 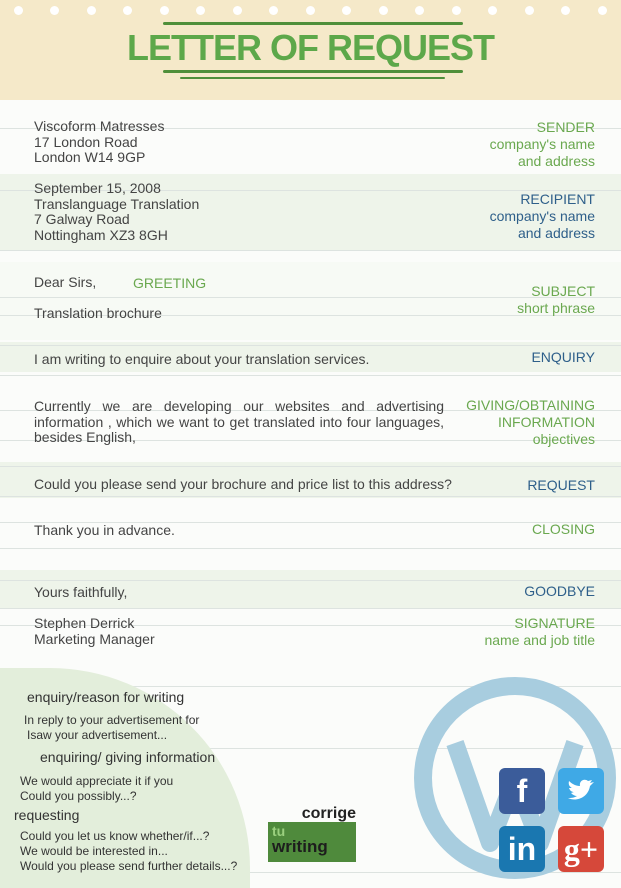 What do you see at coordinates (542, 216) in the screenshot?
I see `recipient-label: RECIPIENT company's name and address` at bounding box center [542, 216].